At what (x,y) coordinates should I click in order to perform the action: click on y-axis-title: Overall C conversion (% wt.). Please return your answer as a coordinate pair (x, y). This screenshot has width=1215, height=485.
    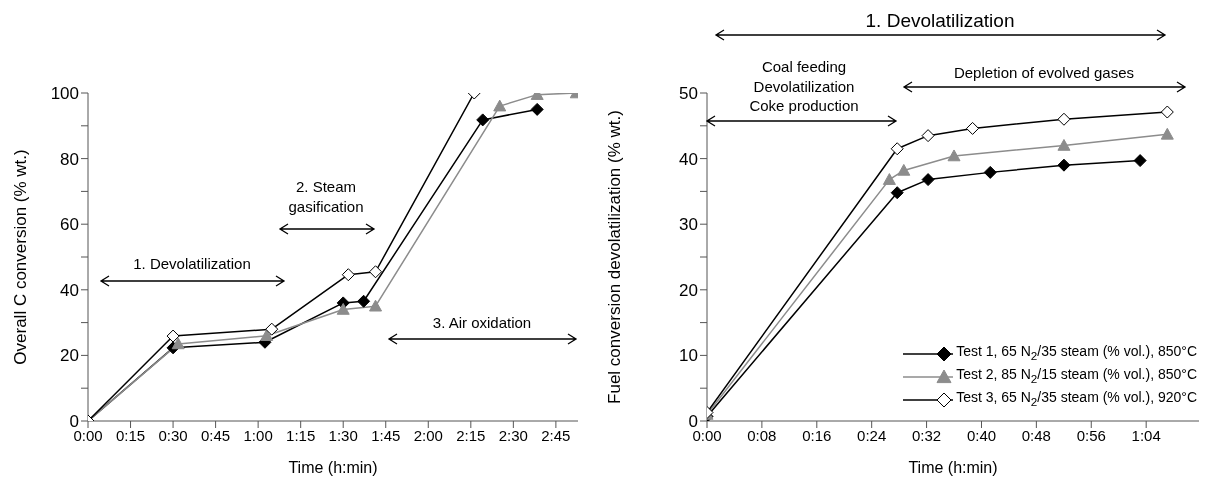
    Looking at the image, I should click on (21, 257).